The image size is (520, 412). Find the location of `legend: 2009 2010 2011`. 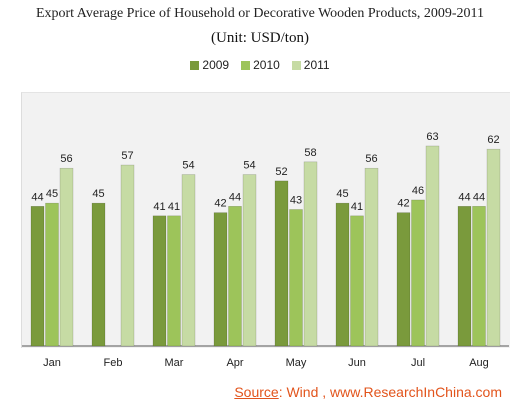

legend: 2009 2010 2011 is located at coordinates (260, 65).